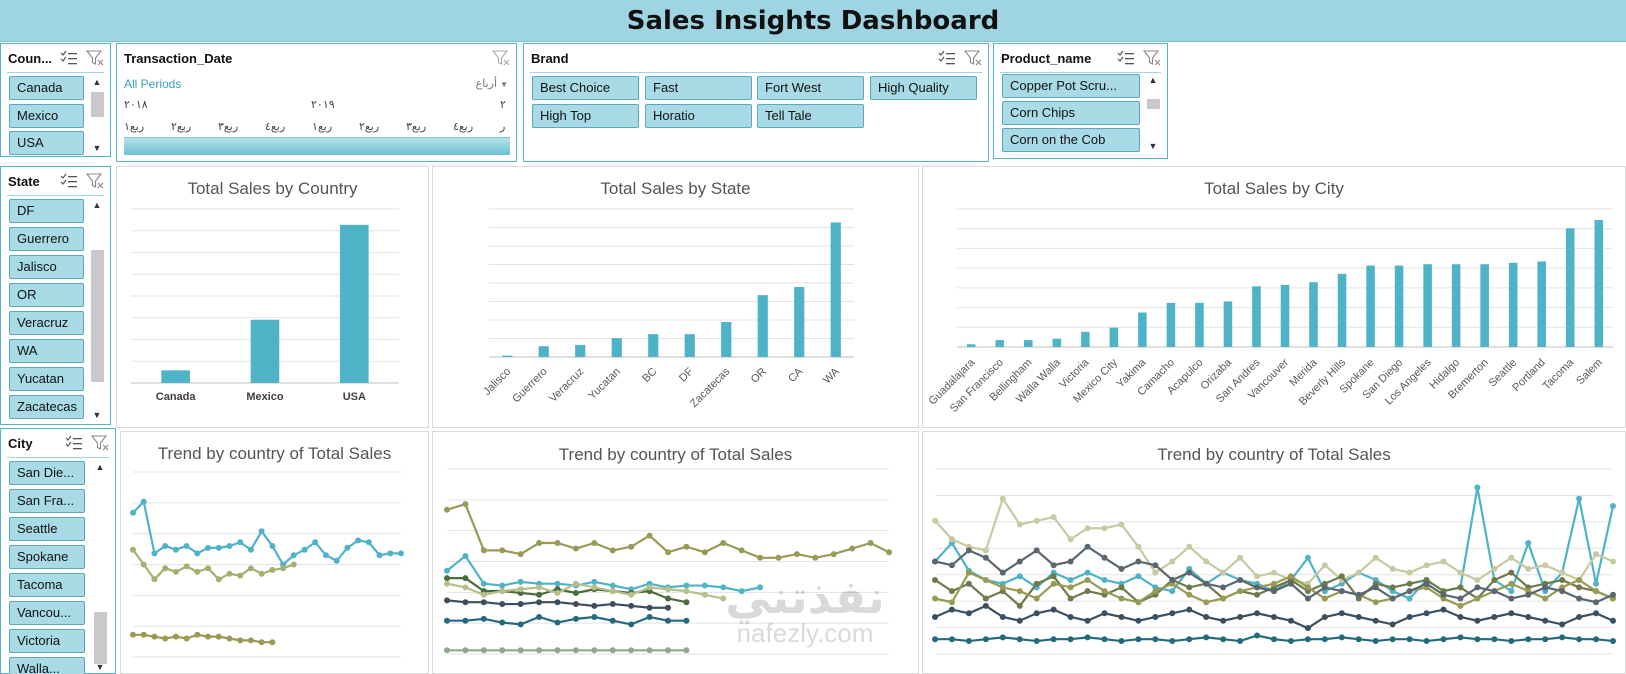  Describe the element at coordinates (275, 127) in the screenshot. I see `timeline-quarter-label: ربع٤` at that location.